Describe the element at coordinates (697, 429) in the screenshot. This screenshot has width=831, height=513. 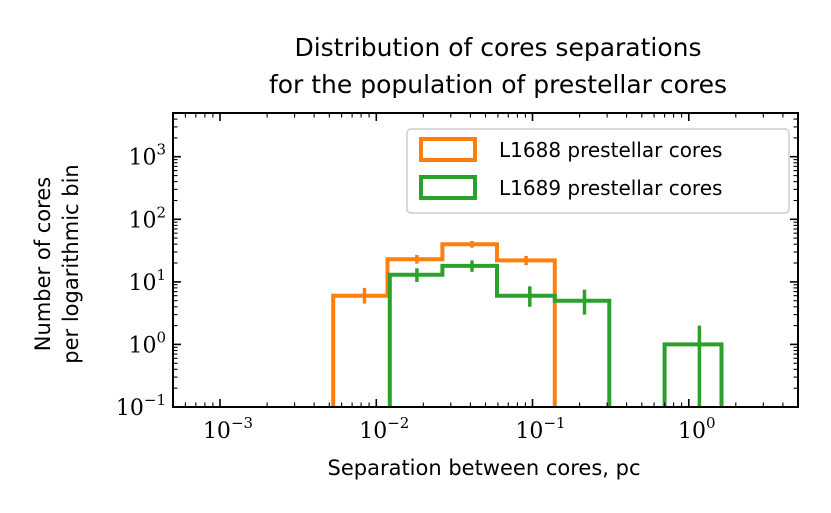
I see `x-tick-label: 10⁰` at that location.